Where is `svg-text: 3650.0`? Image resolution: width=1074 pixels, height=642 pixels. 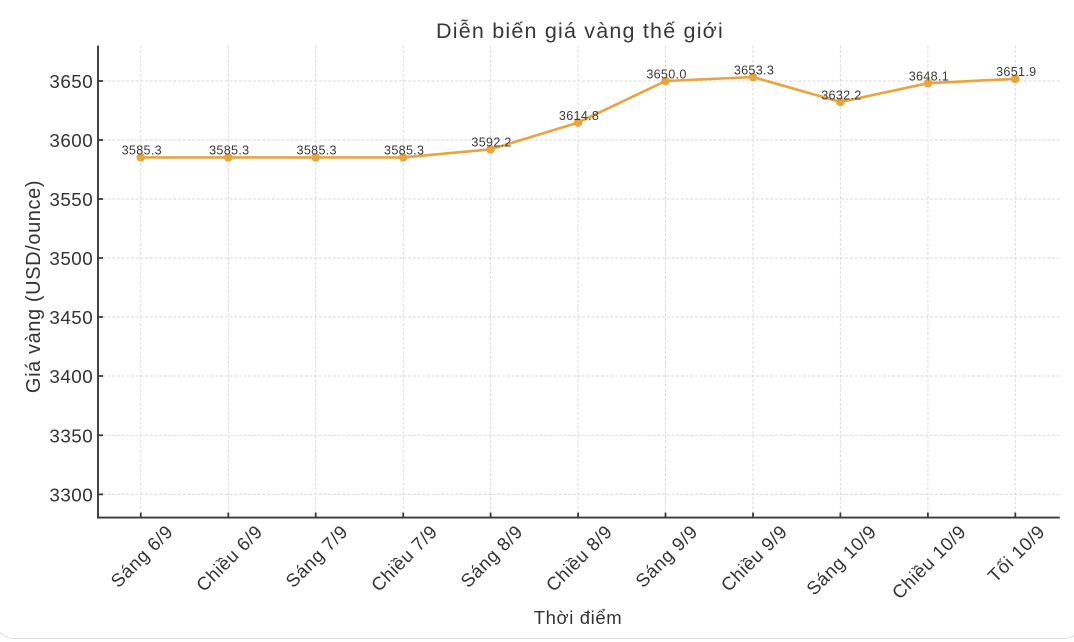 svg-text: 3650.0 is located at coordinates (666, 74).